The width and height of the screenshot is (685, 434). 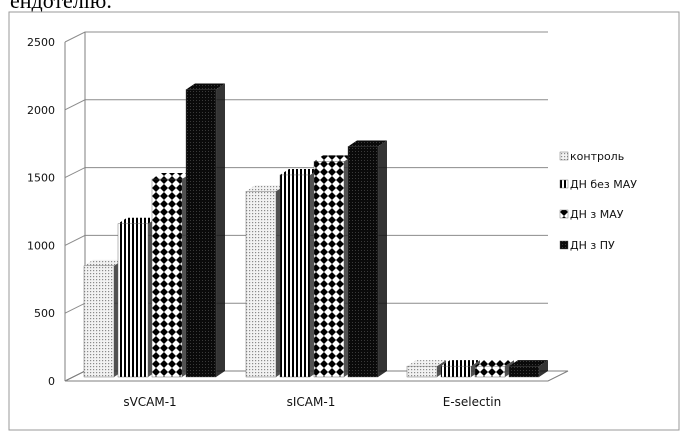 What do you see at coordinates (472, 402) in the screenshot?
I see `x-category-label: E-selectin` at bounding box center [472, 402].